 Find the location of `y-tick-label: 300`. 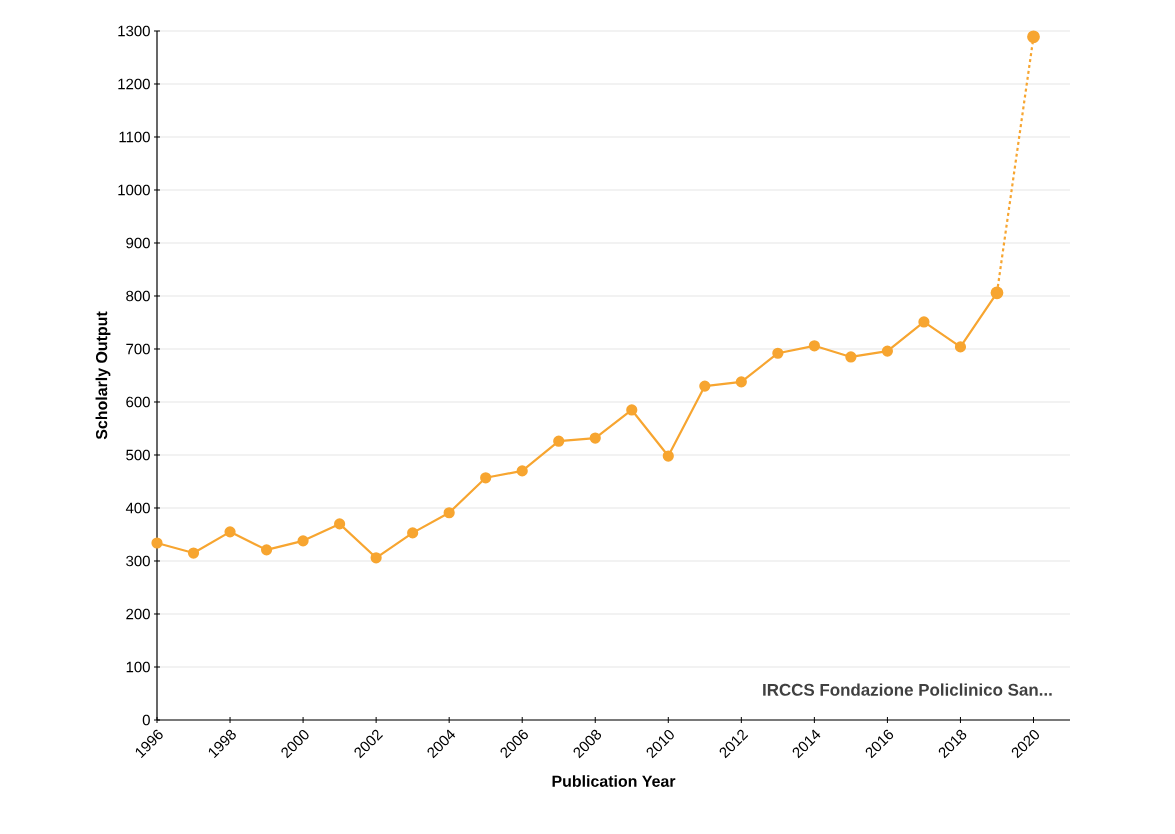

y-tick-label: 300 is located at coordinates (138, 561).